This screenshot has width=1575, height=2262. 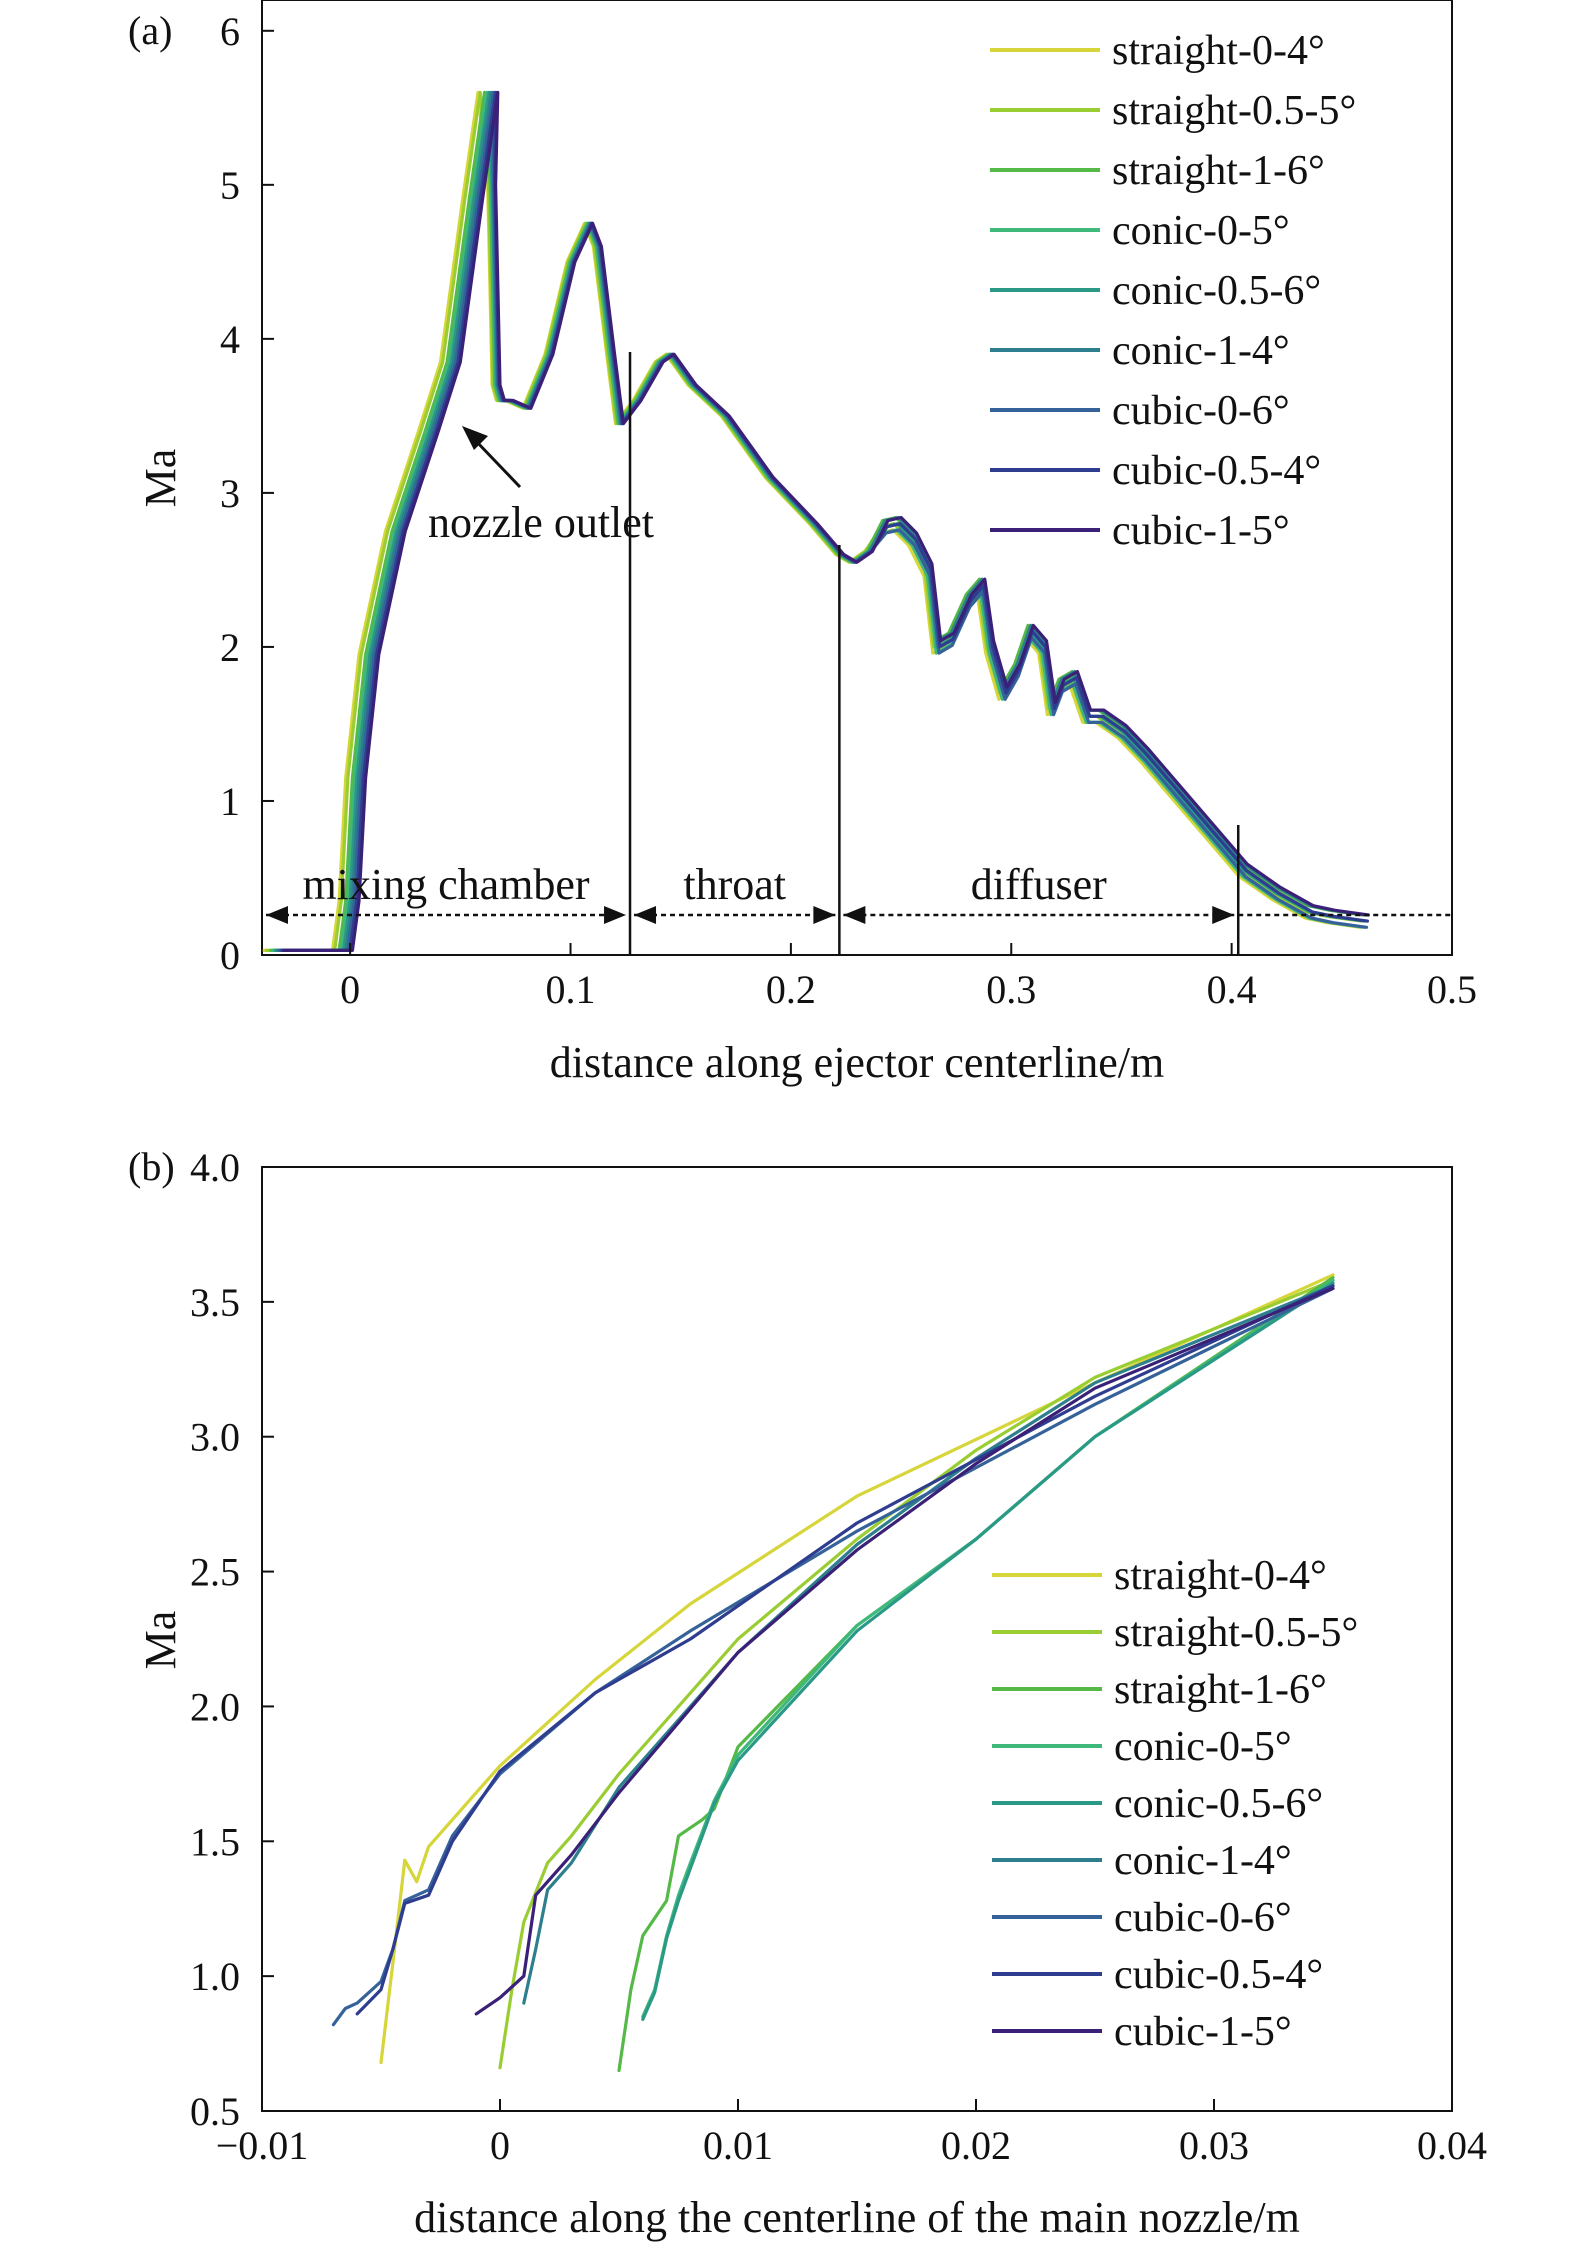 What do you see at coordinates (230, 647) in the screenshot?
I see `panel-a-y-tick-label: 2` at bounding box center [230, 647].